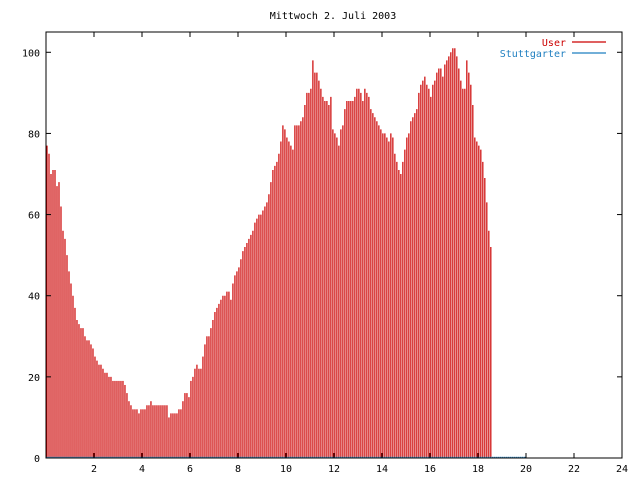 The width and height of the screenshot is (640, 480). I want to click on y-tick-label: 100, so click(31, 53).